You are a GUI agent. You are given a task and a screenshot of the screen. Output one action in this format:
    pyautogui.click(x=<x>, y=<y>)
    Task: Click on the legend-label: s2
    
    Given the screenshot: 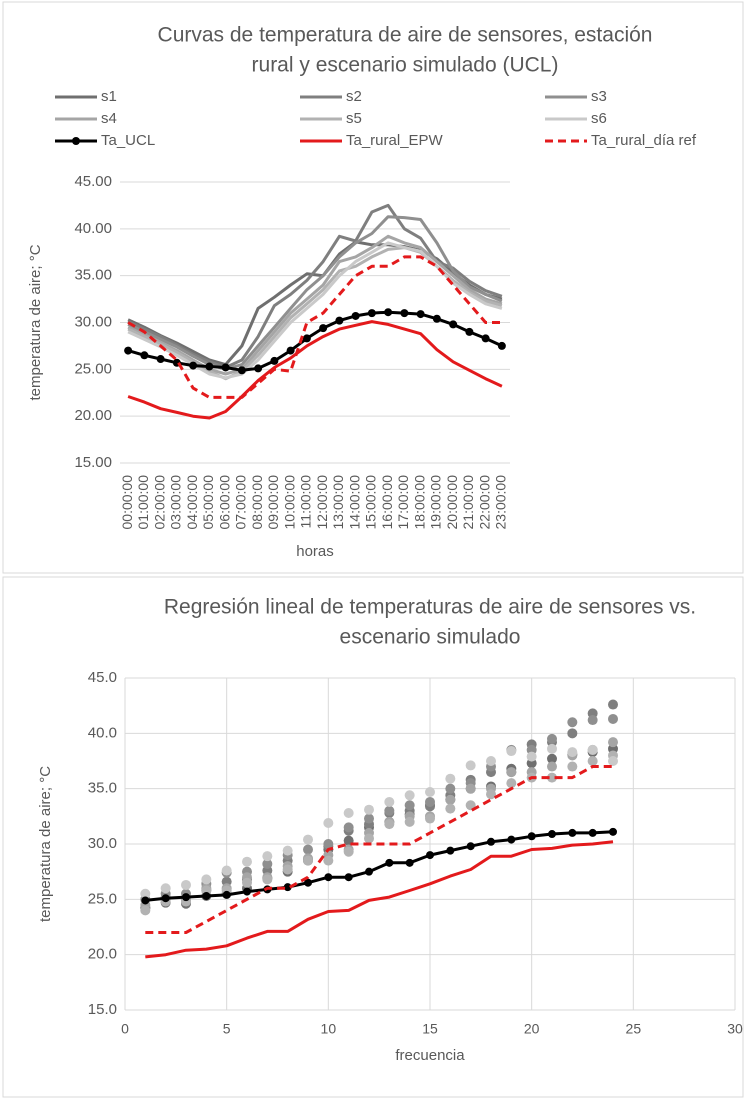 What is the action you would take?
    pyautogui.click(x=354, y=96)
    